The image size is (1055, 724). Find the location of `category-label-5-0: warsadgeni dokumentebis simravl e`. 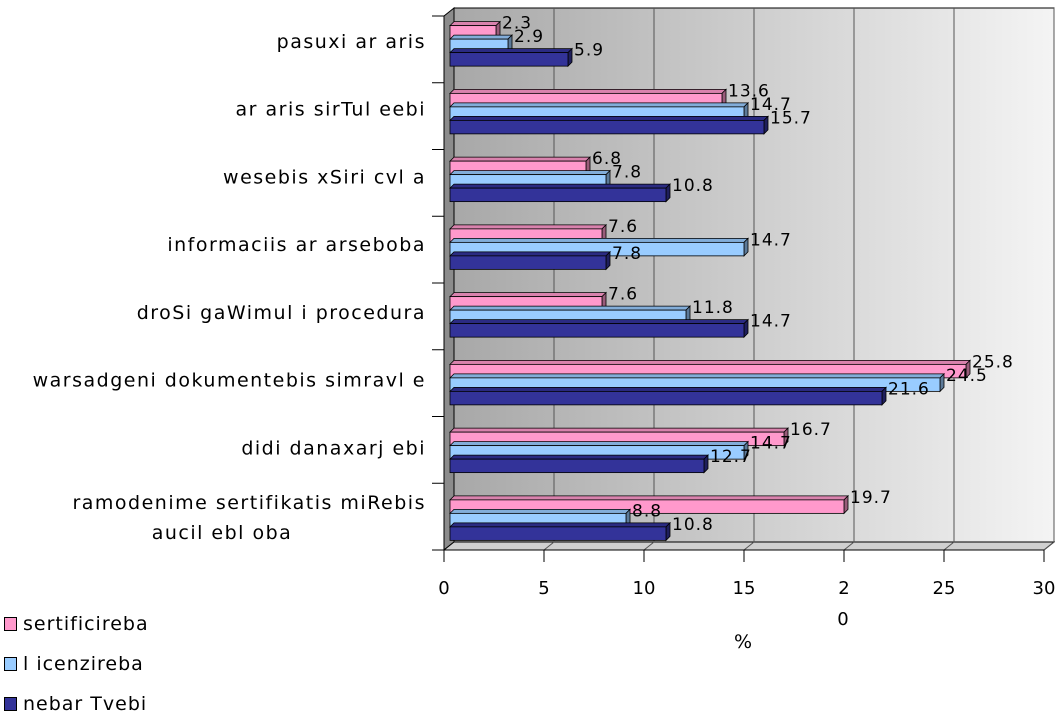

category-label-5-0: warsadgeni dokumentebis simravl e is located at coordinates (229, 381).